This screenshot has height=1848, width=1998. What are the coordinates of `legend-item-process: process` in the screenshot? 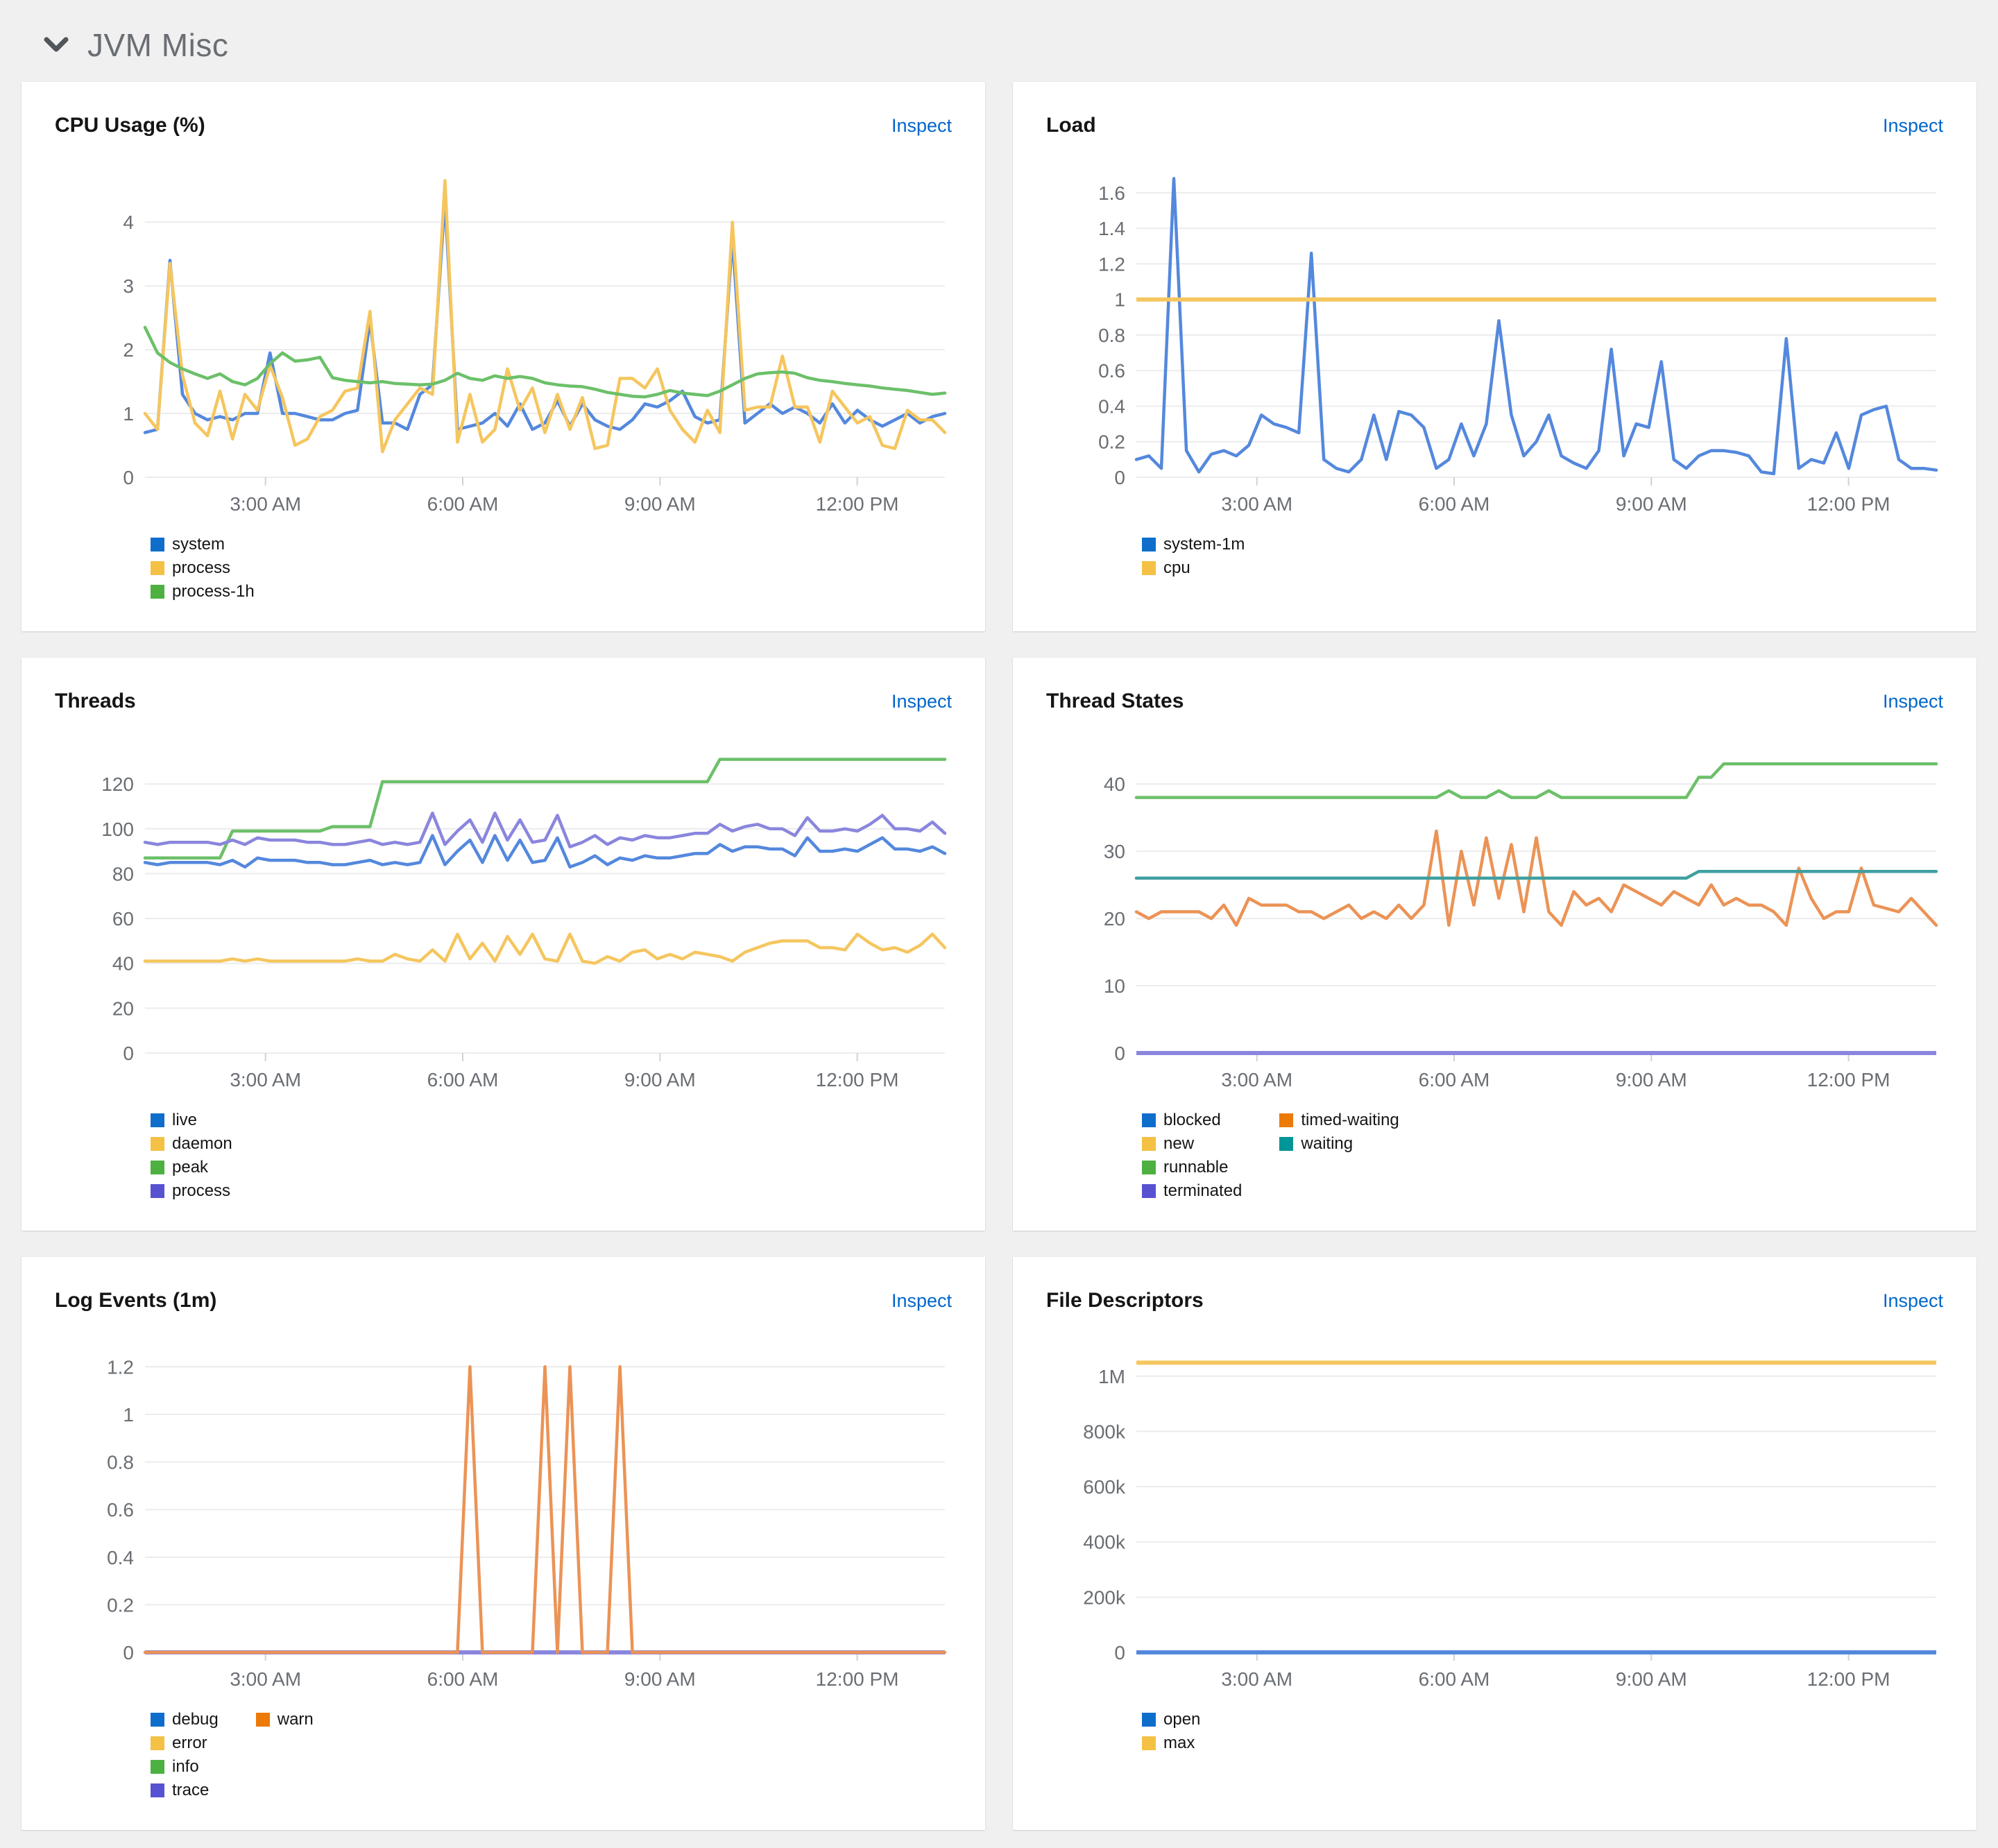 It's located at (191, 1191).